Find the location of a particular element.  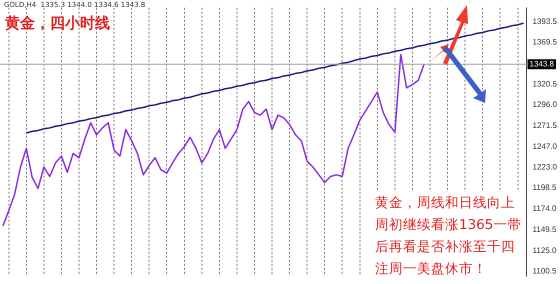

y-tick-label: 1320.5 is located at coordinates (545, 83).